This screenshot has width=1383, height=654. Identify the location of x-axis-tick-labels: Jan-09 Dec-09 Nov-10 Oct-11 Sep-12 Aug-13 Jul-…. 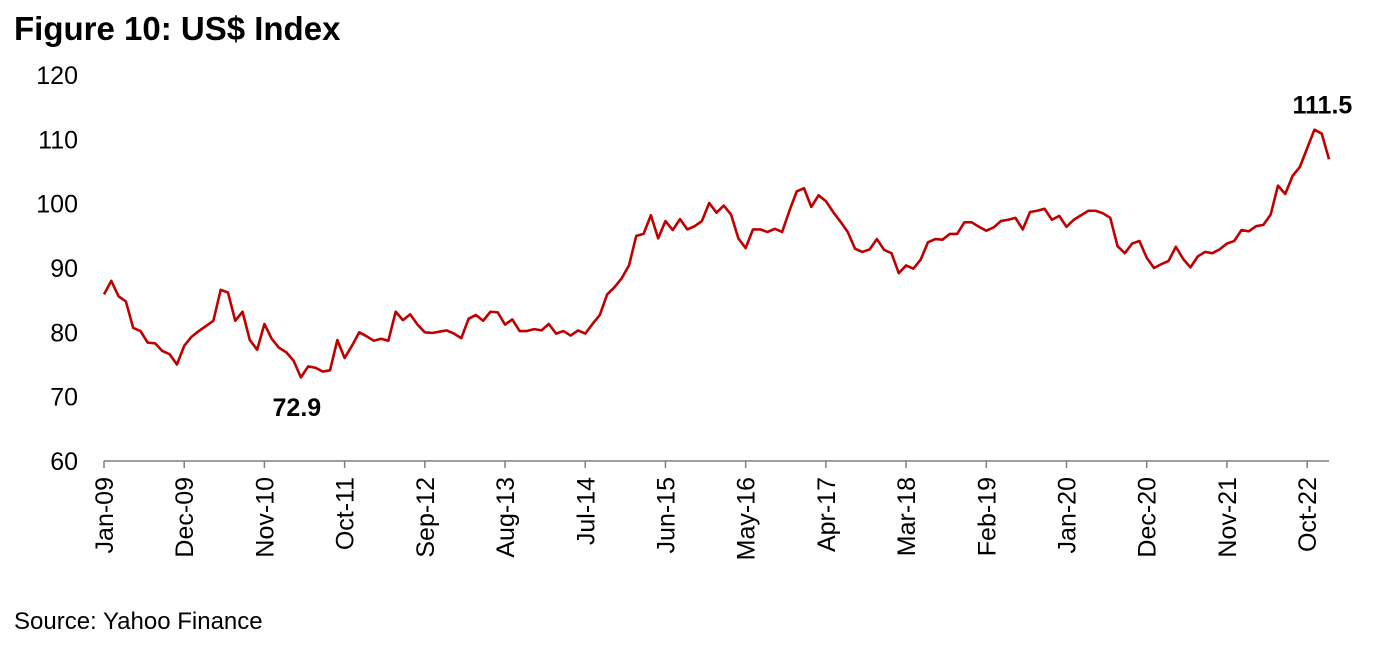
(706, 518).